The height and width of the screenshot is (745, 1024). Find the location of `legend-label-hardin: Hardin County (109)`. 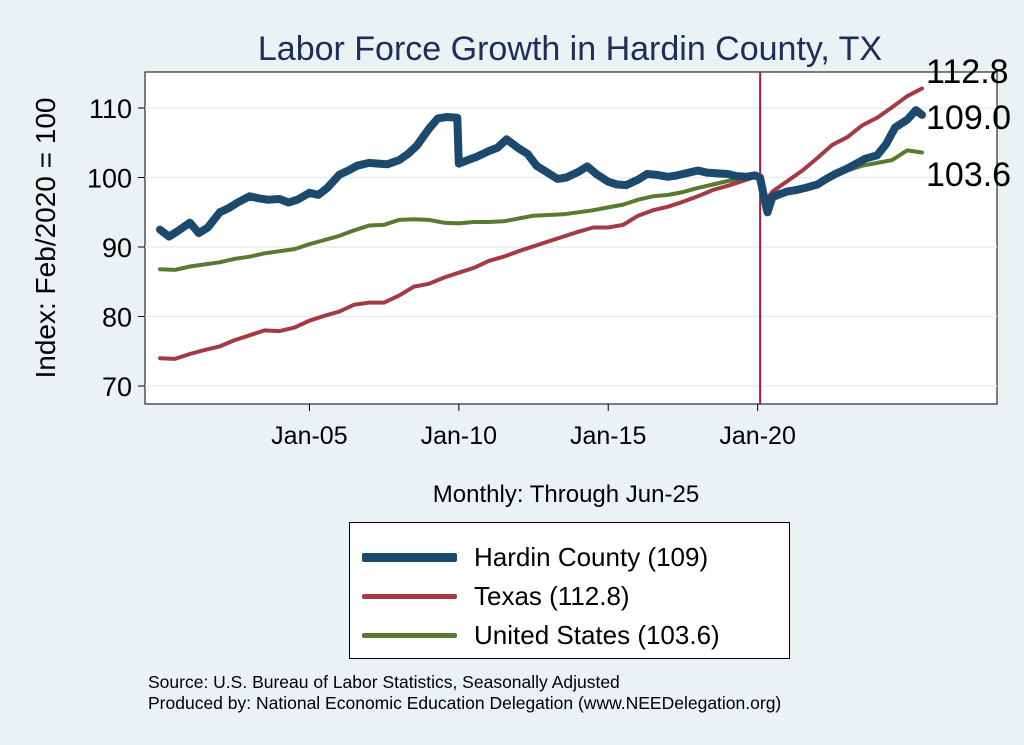

legend-label-hardin: Hardin County (109) is located at coordinates (591, 556).